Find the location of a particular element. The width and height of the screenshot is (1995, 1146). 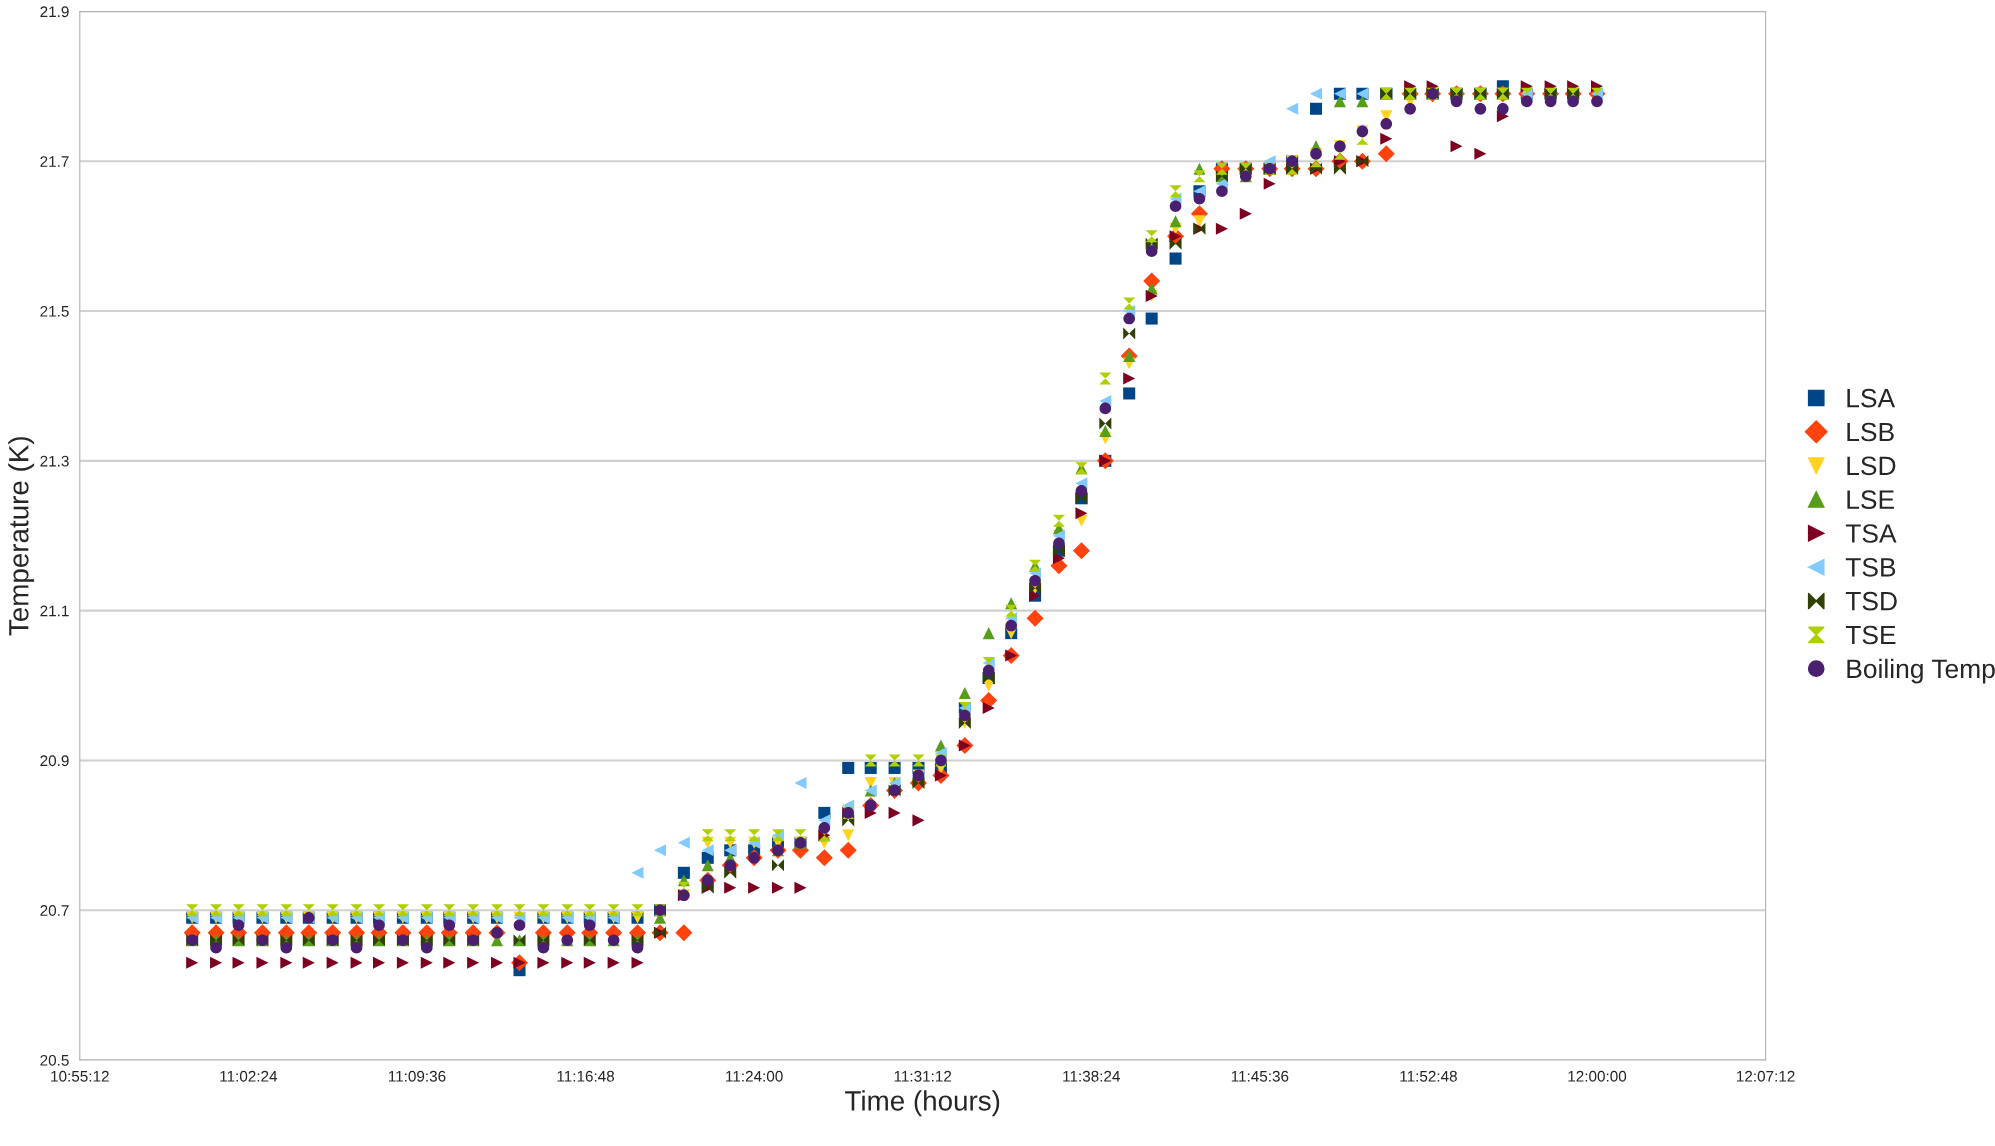

legend-label: TSE is located at coordinates (1870, 635).